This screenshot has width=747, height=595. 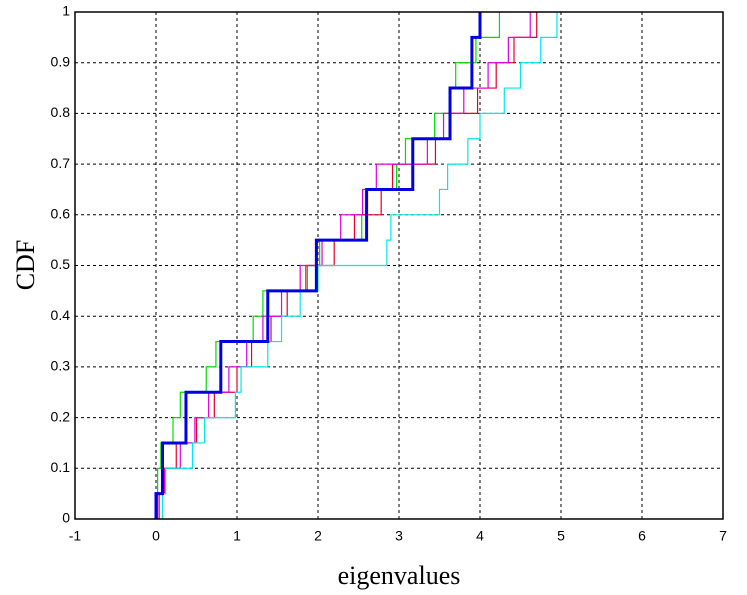 What do you see at coordinates (318, 536) in the screenshot?
I see `x-tick-label: 2` at bounding box center [318, 536].